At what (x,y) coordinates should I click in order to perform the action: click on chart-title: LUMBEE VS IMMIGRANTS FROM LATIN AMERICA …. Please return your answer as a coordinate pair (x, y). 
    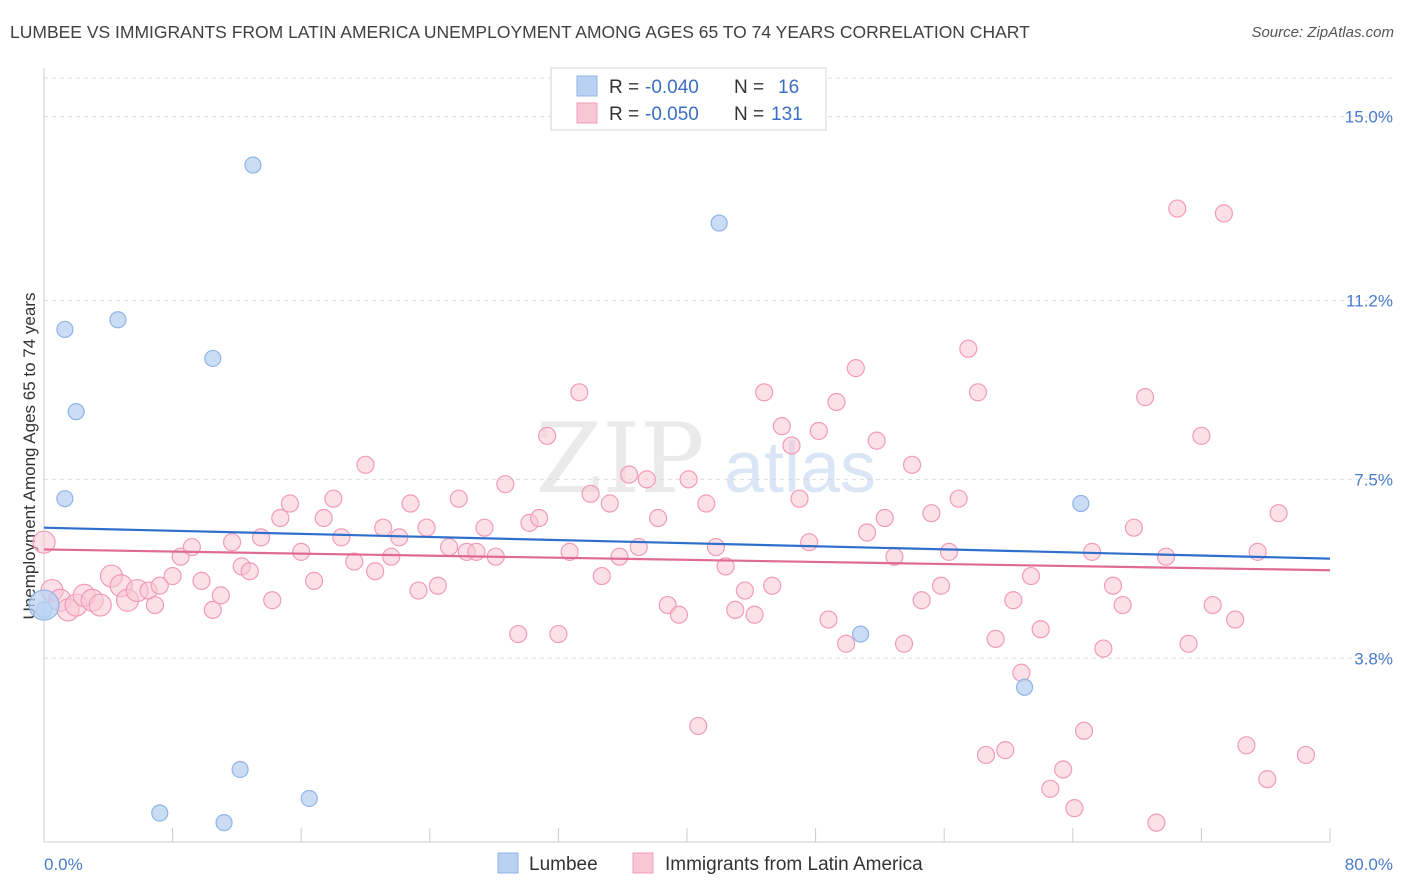
    Looking at the image, I should click on (520, 32).